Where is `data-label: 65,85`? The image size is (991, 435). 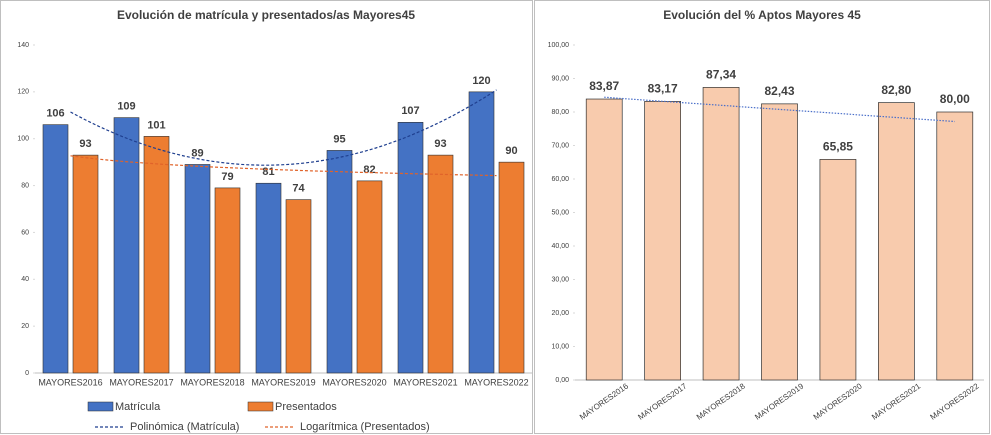
data-label: 65,85 is located at coordinates (838, 147).